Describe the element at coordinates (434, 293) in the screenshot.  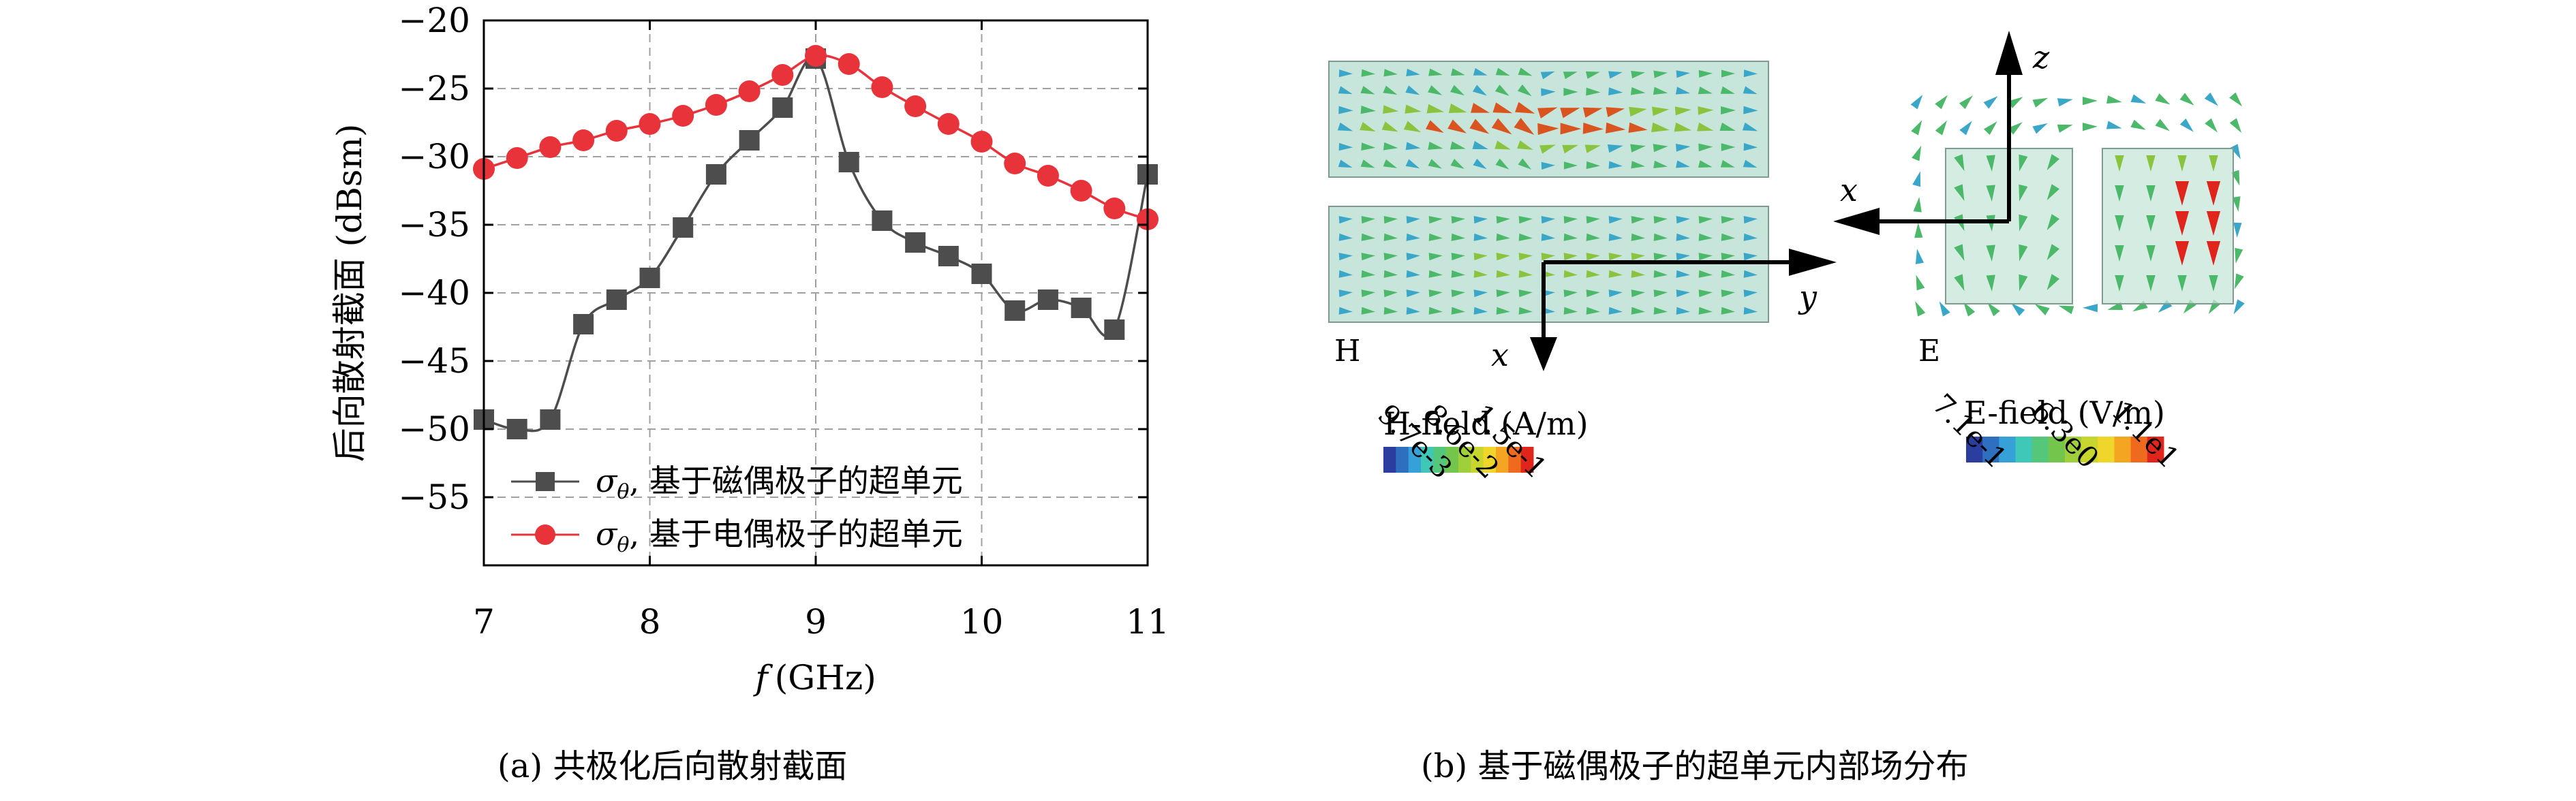
I see `y-tick-label: −40` at that location.